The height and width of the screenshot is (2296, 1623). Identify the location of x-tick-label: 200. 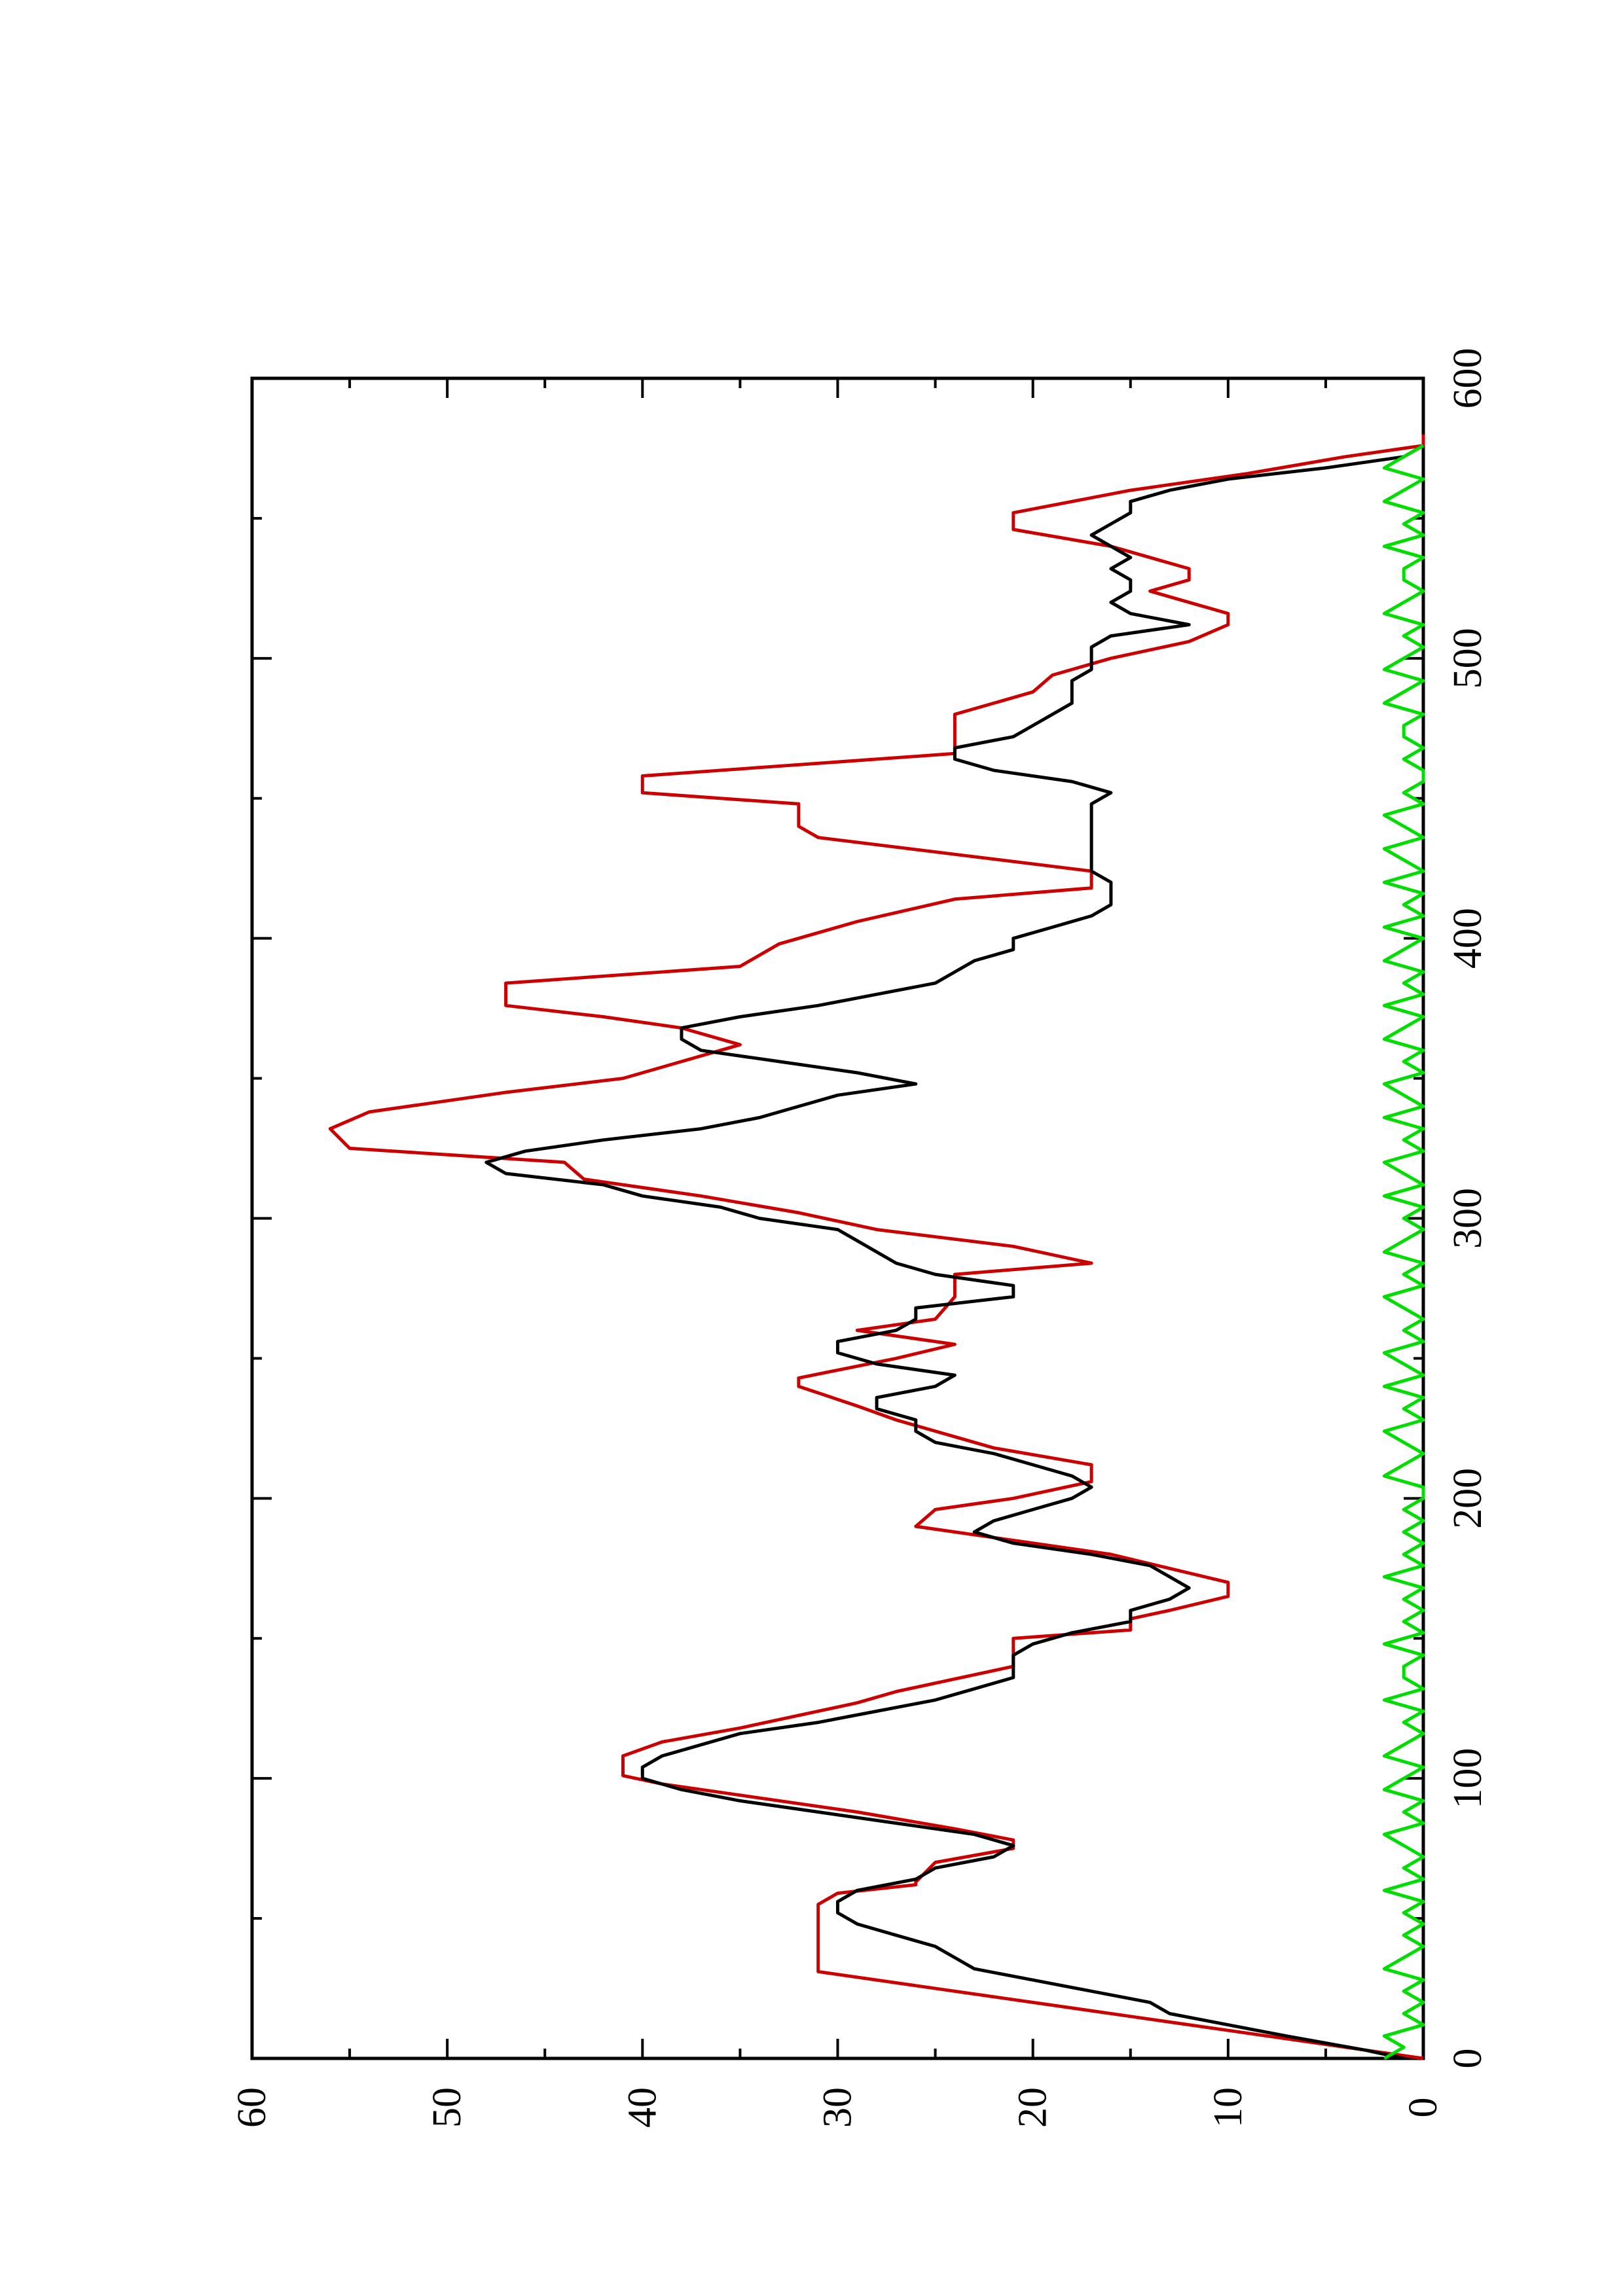
(1468, 1498).